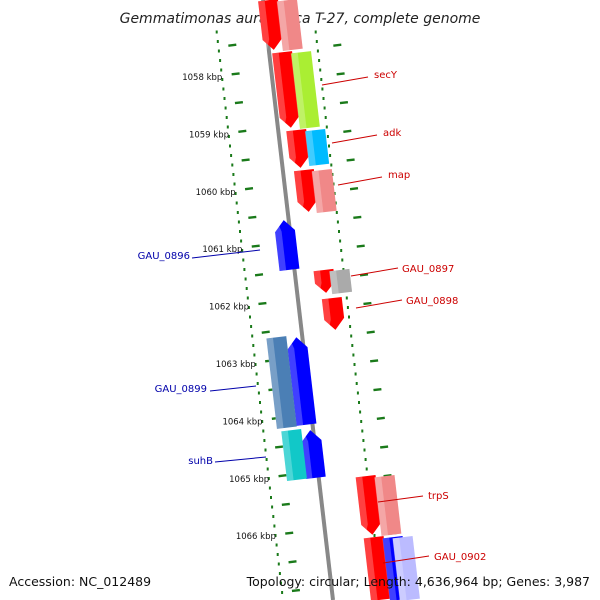 The height and width of the screenshot is (600, 600). What do you see at coordinates (428, 269) in the screenshot?
I see `gene-label: GAU_0897` at bounding box center [428, 269].